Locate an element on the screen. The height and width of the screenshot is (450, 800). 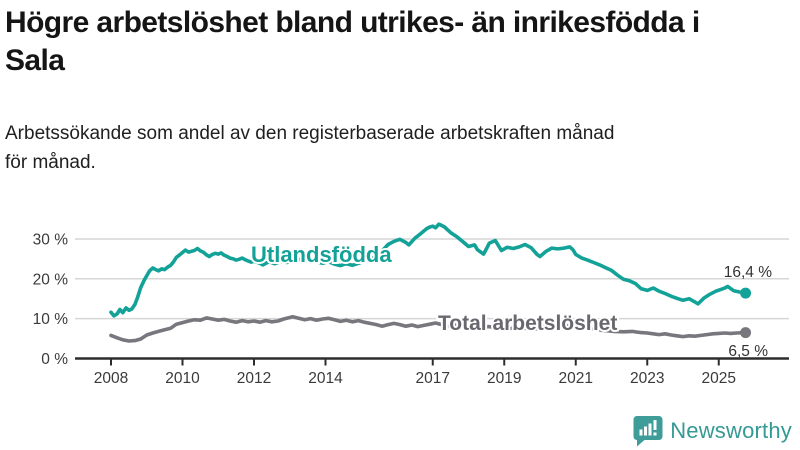
x-tick-label: 2025 is located at coordinates (719, 378).